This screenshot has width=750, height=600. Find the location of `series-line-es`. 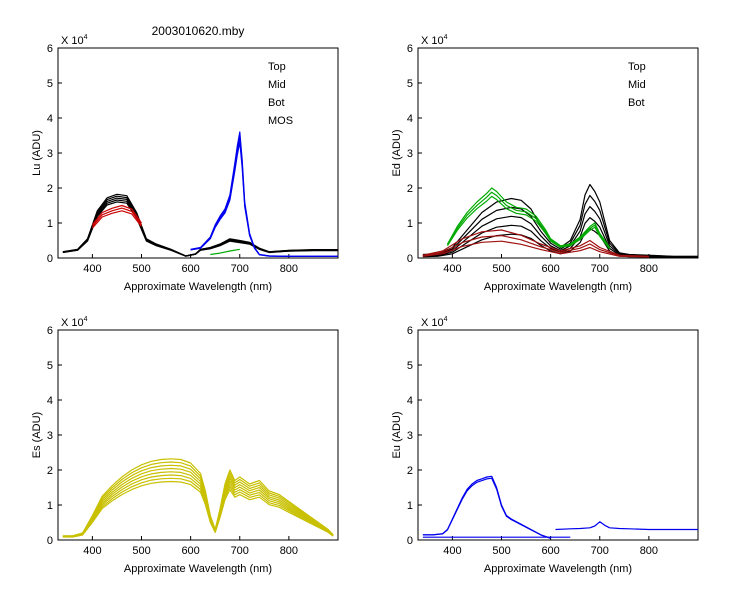

series-line-es is located at coordinates (198, 509).